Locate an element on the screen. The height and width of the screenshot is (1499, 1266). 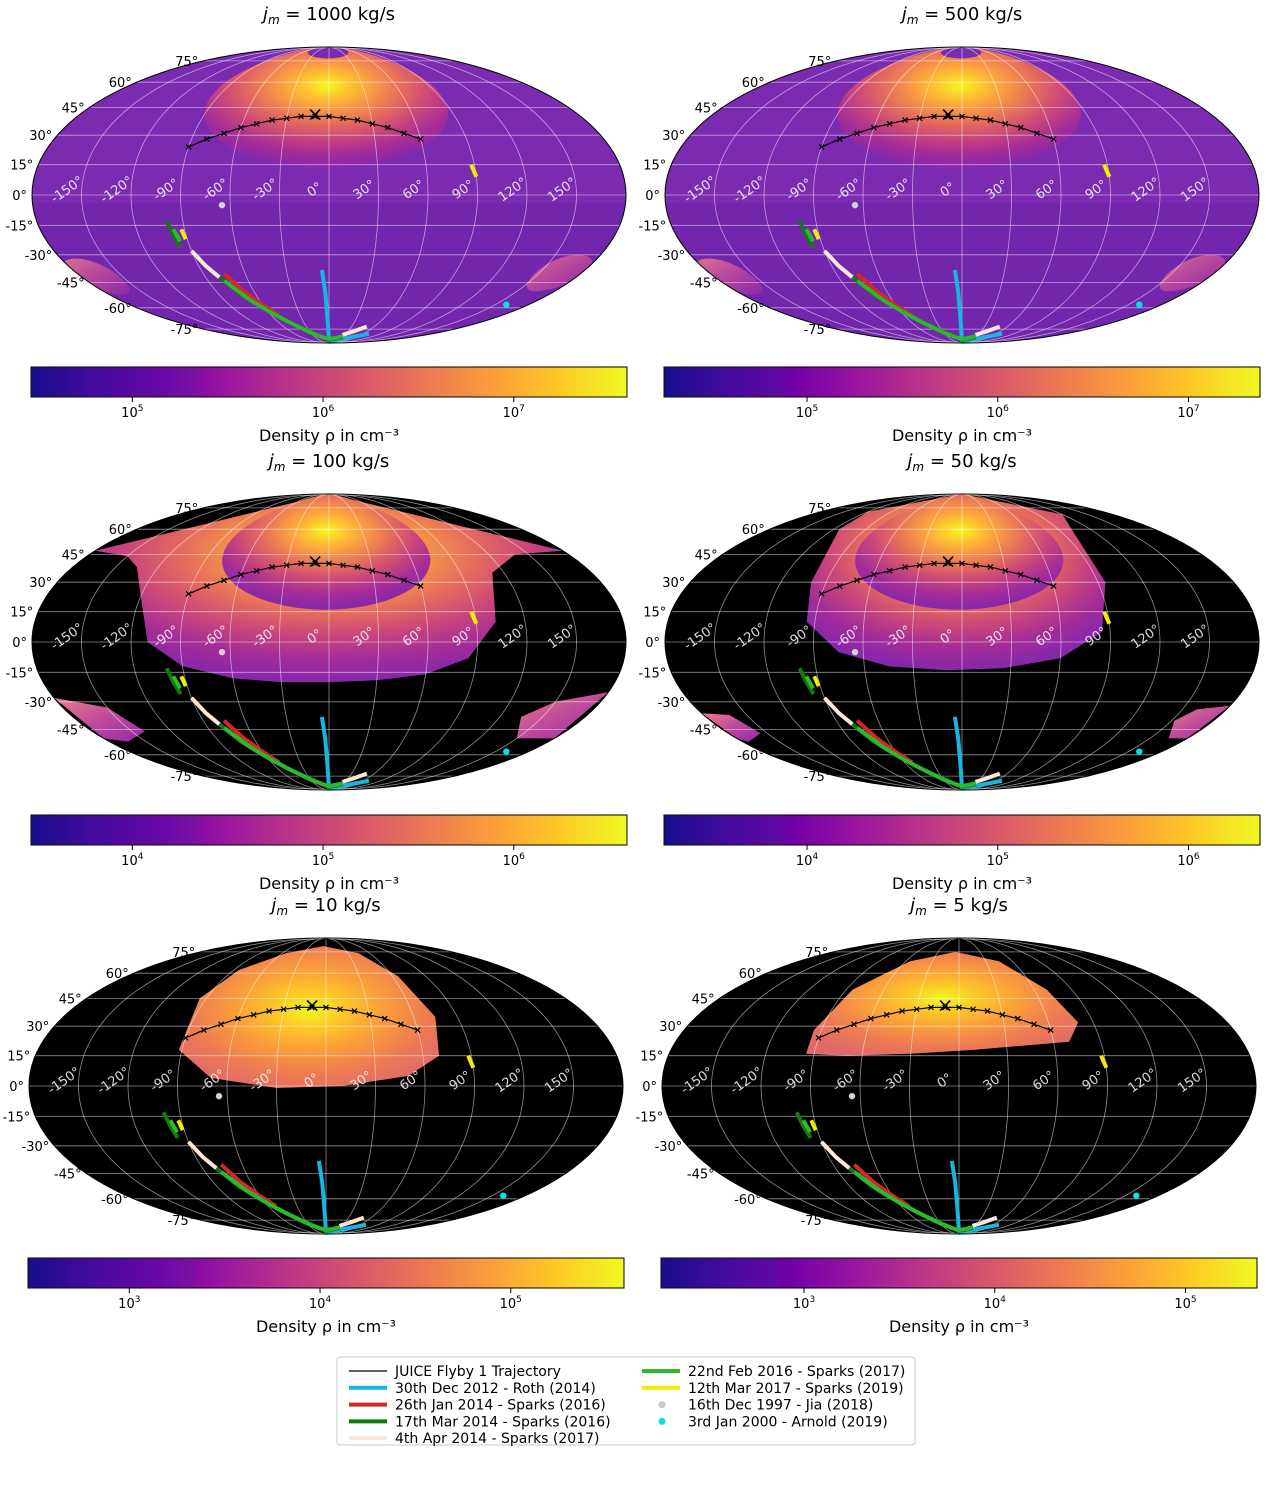
juice-trajectory is located at coordinates (934, 1022).